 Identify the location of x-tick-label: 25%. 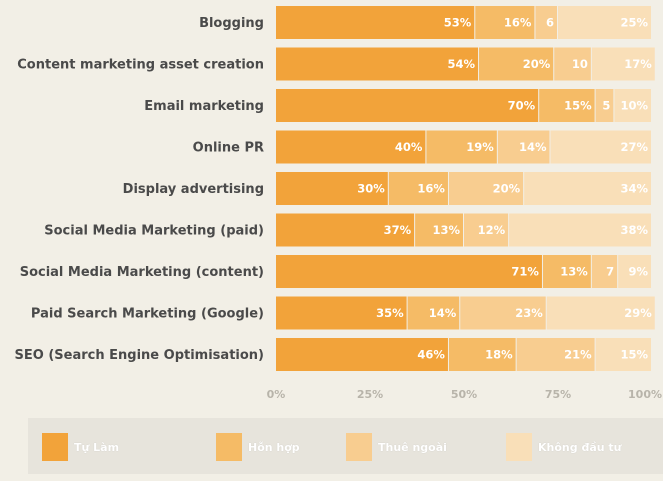
(370, 394).